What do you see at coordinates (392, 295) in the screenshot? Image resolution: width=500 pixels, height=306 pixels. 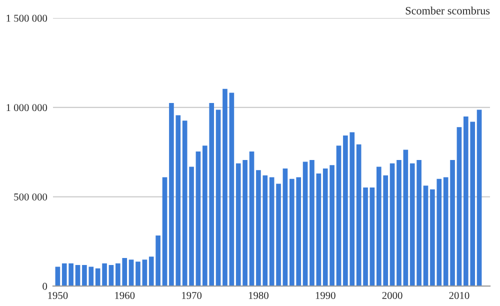 I see `x-tick-label: 2000` at bounding box center [392, 295].